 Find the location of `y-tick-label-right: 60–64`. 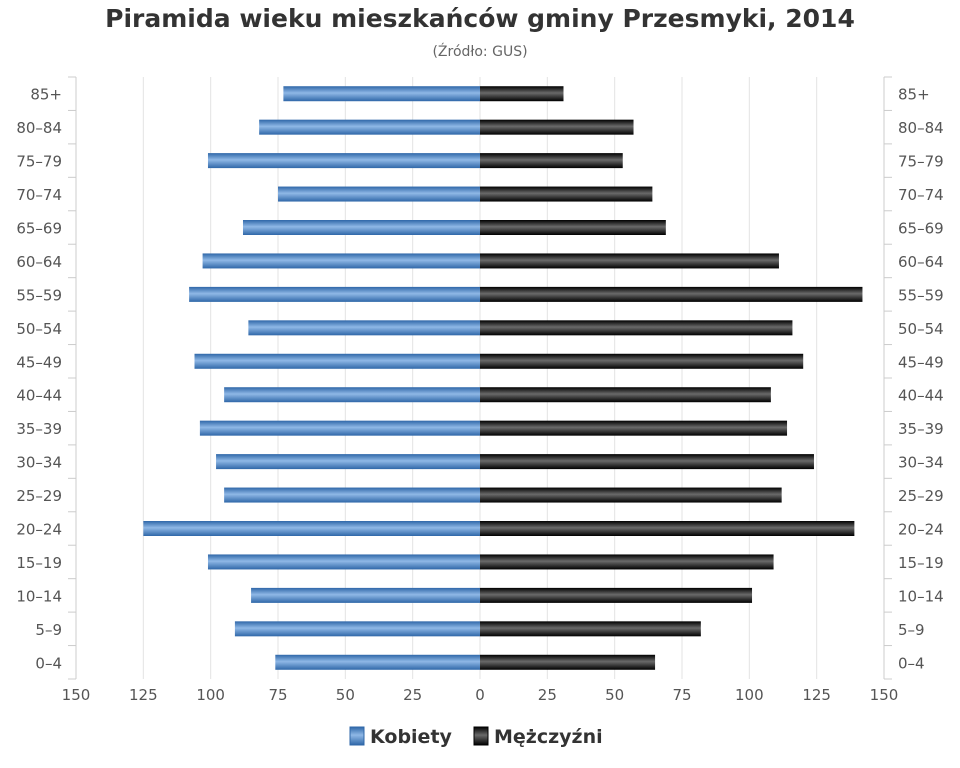

y-tick-label-right: 60–64 is located at coordinates (921, 262).